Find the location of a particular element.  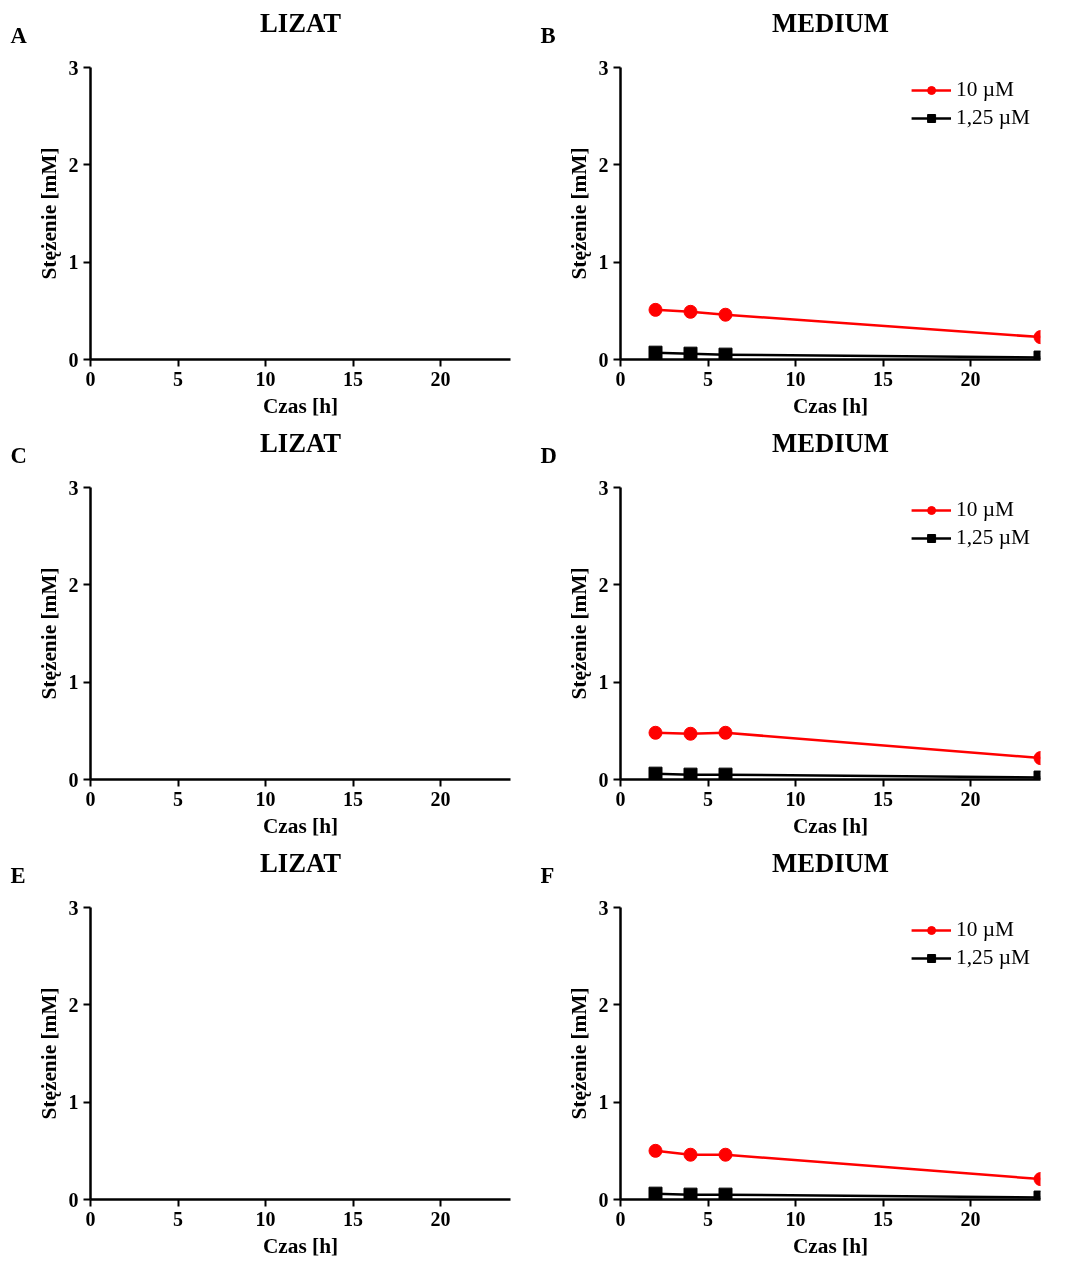

text: B is located at coordinates (548, 35).